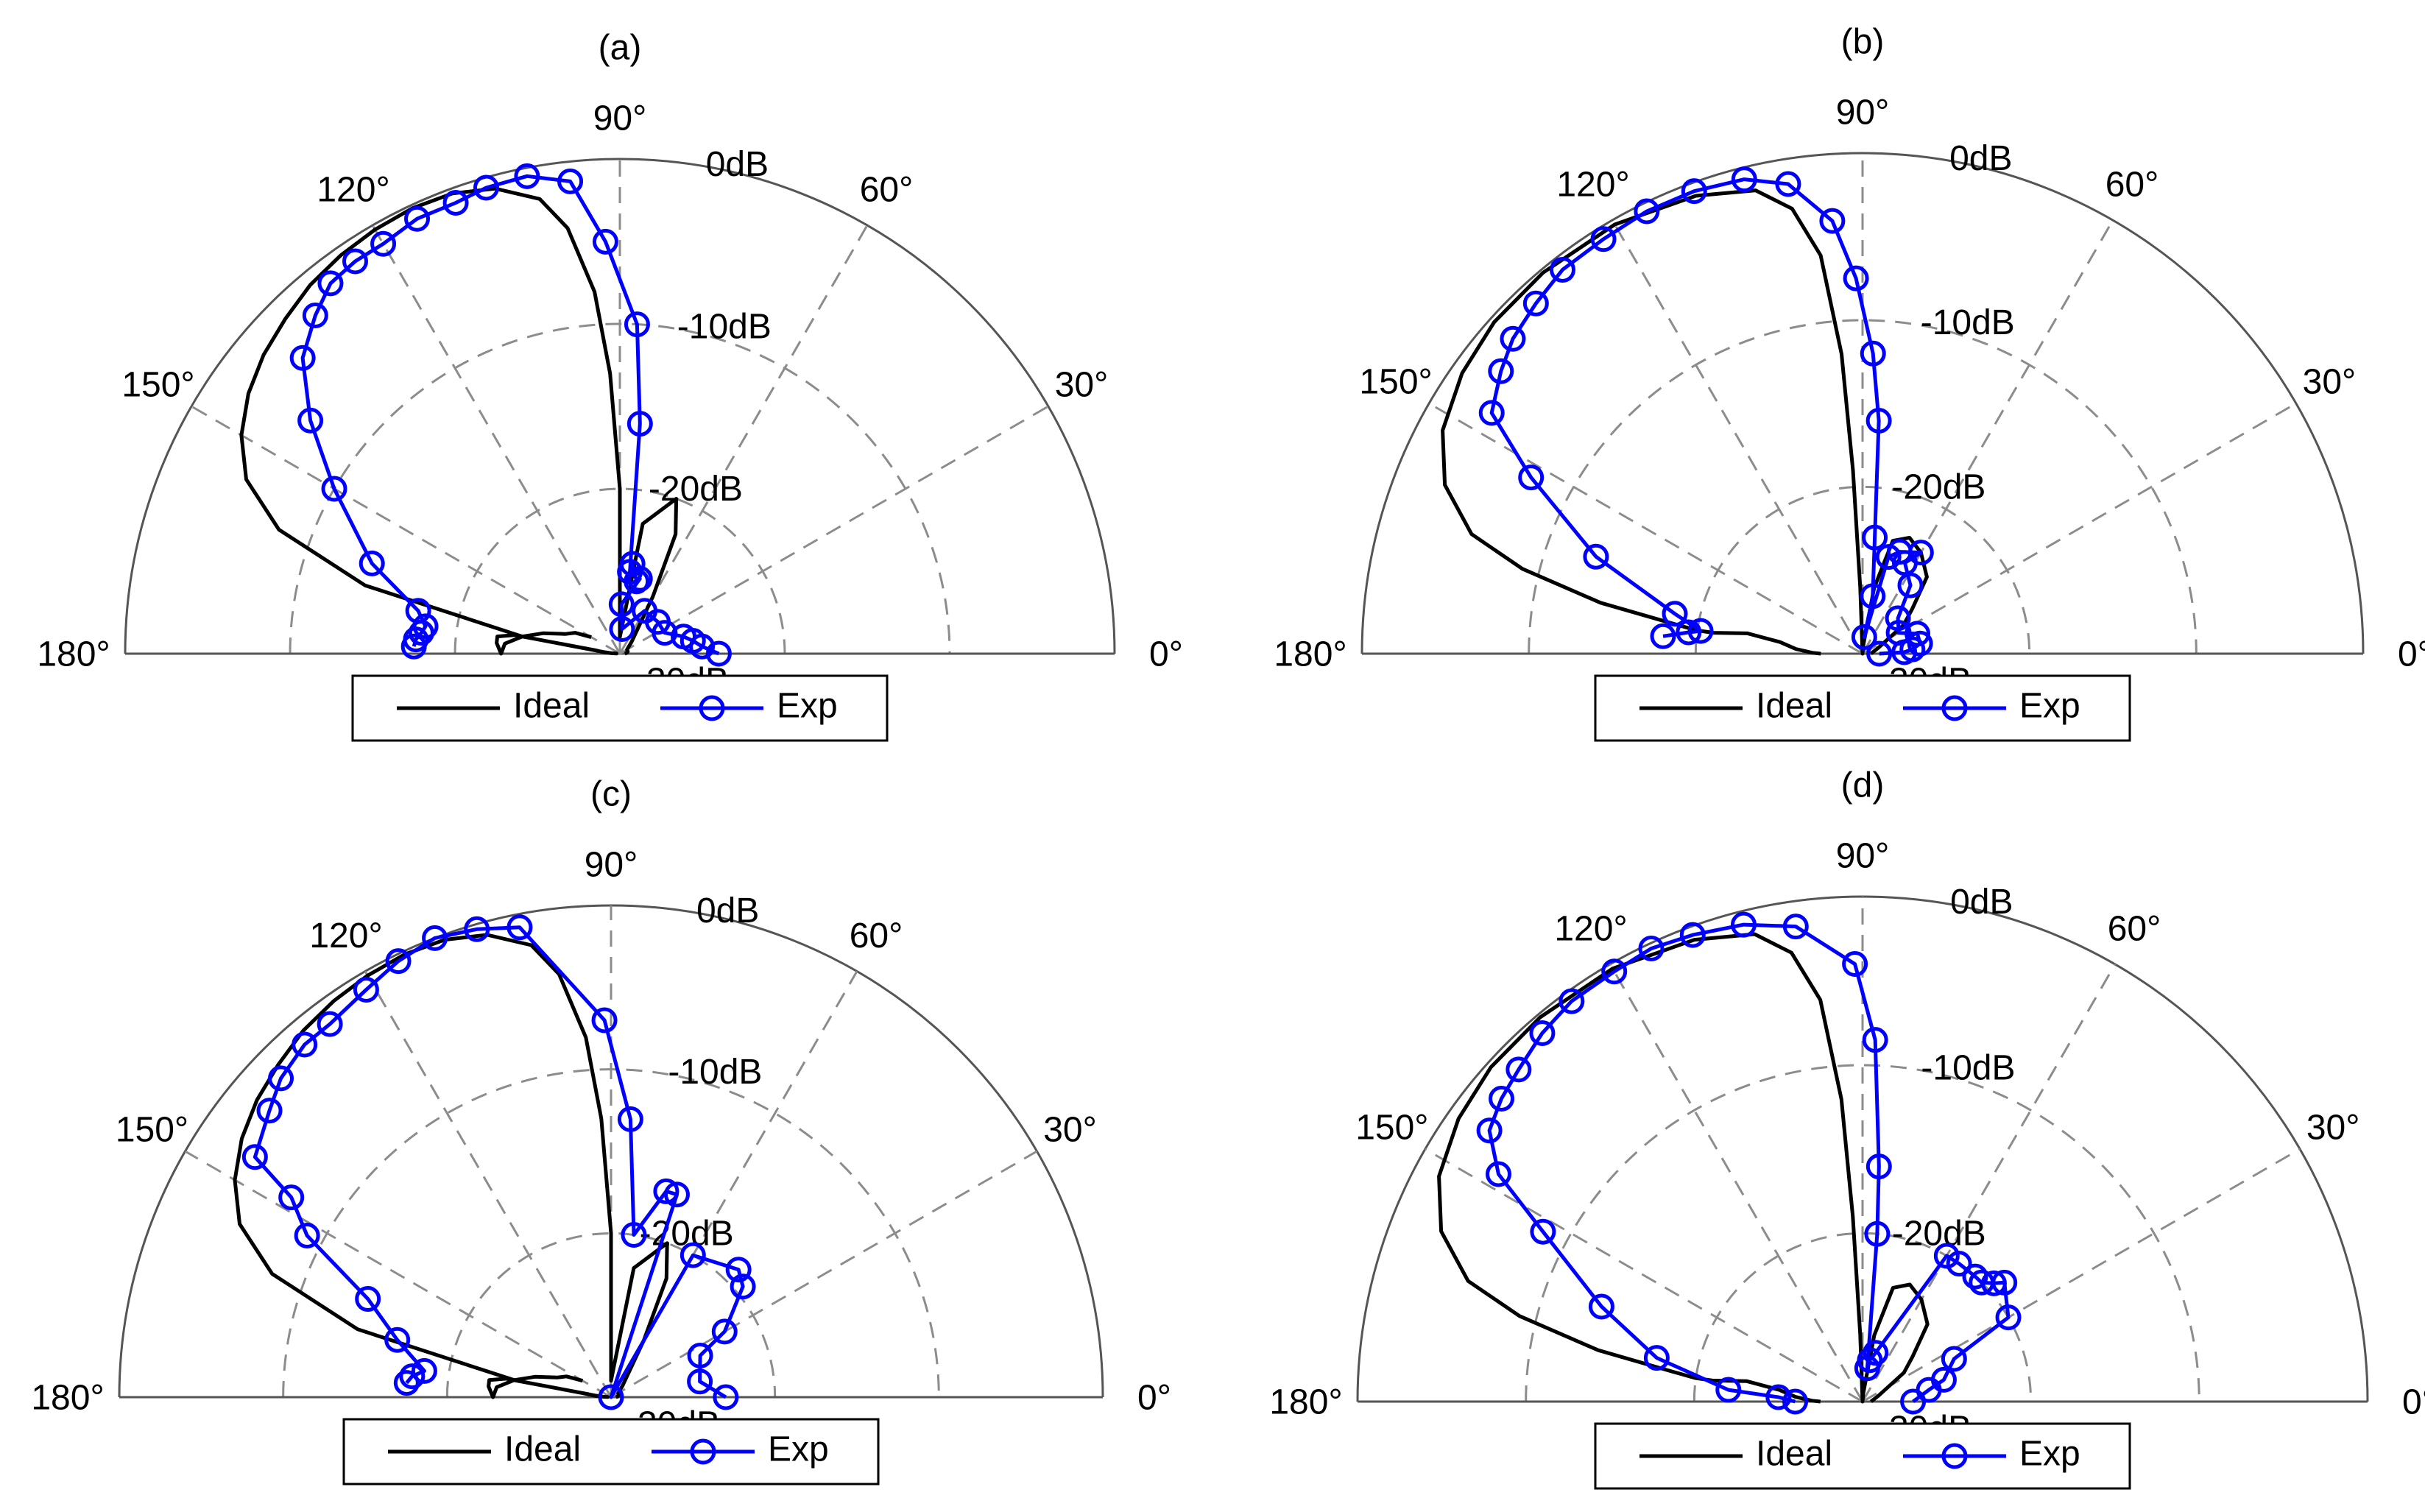 Image resolution: width=2425 pixels, height=1512 pixels. I want to click on theta-tick-label: 60°, so click(2132, 185).